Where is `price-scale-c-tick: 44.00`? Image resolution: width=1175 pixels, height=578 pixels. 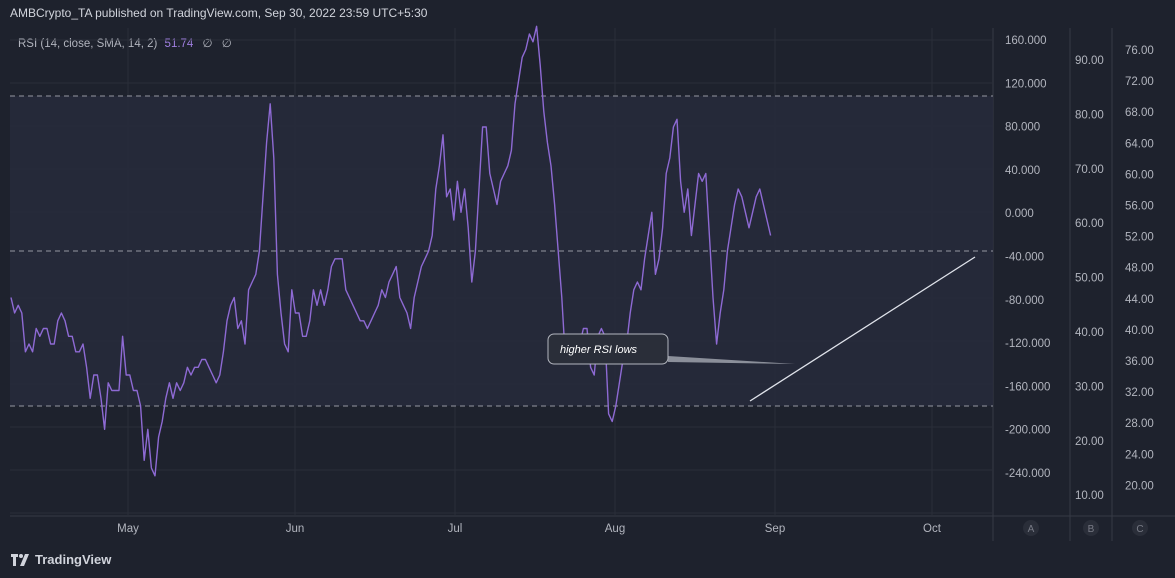 price-scale-c-tick: 44.00 is located at coordinates (1139, 300).